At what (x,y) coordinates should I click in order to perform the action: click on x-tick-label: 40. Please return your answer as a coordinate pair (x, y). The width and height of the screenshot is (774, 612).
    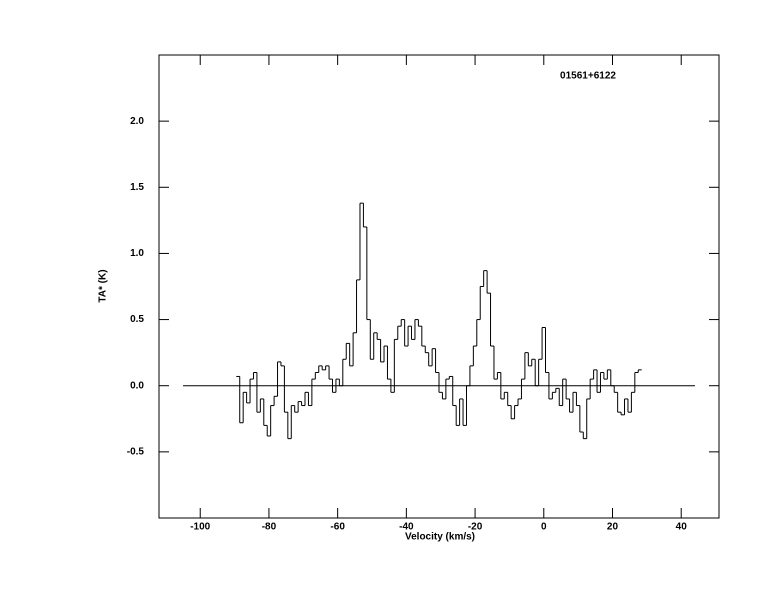
    Looking at the image, I should click on (682, 527).